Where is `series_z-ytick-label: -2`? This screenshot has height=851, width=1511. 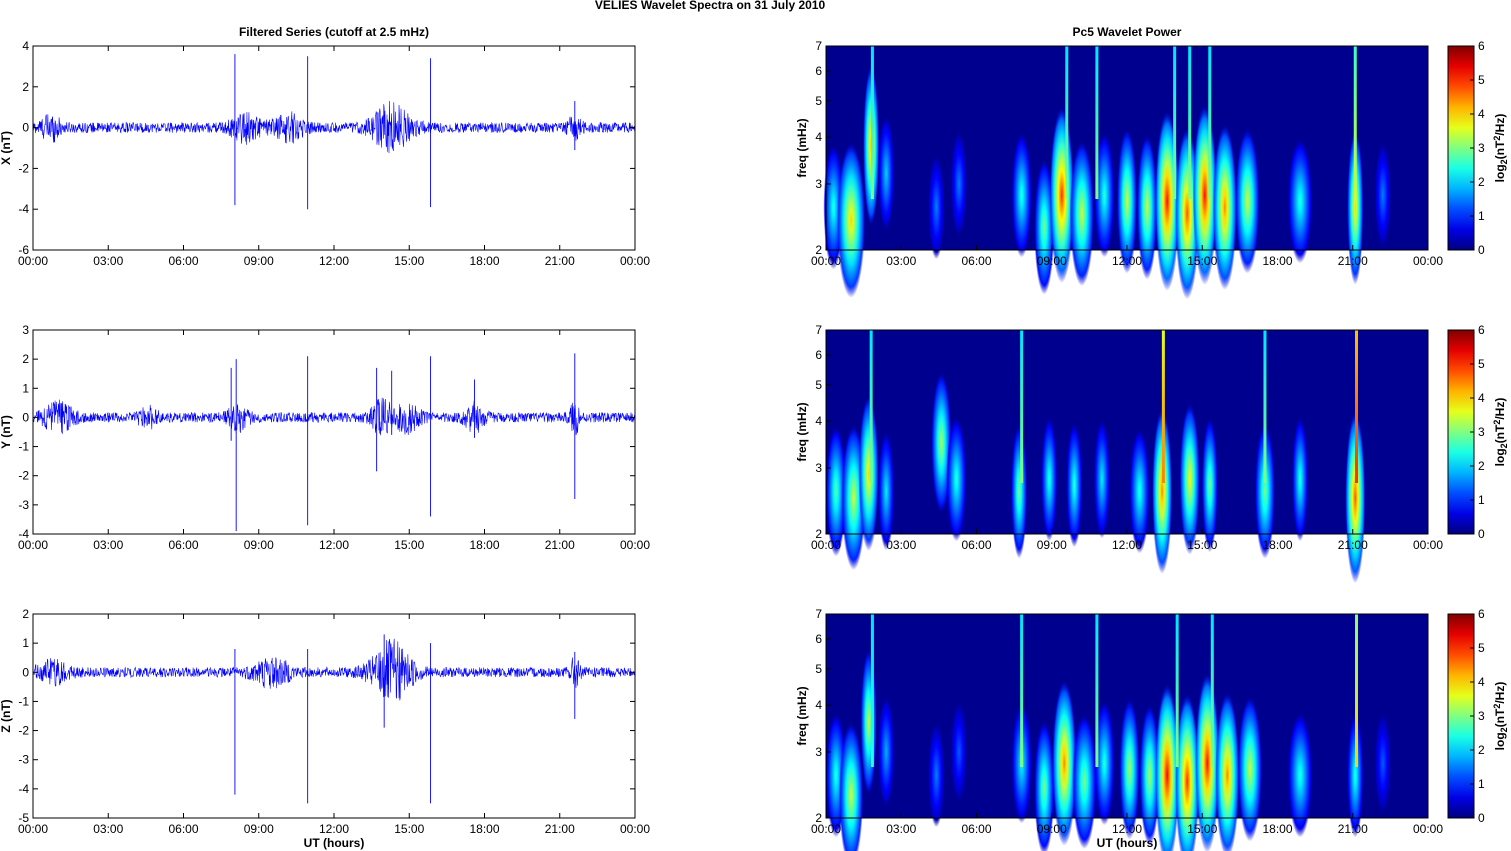
series_z-ytick-label: -2 is located at coordinates (23, 731).